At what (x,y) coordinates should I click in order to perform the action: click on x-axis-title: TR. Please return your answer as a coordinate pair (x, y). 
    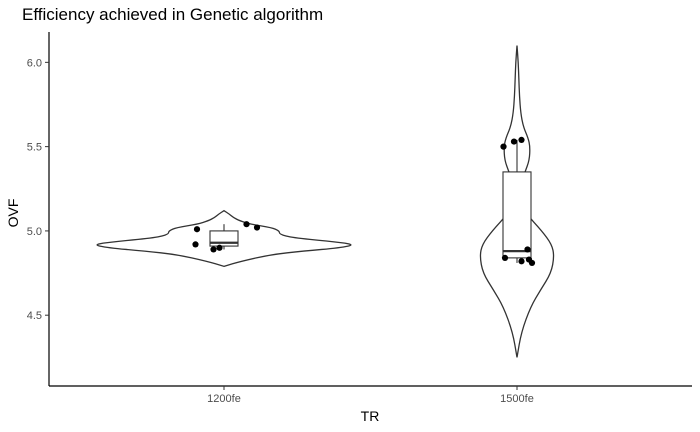
    Looking at the image, I should click on (370, 416).